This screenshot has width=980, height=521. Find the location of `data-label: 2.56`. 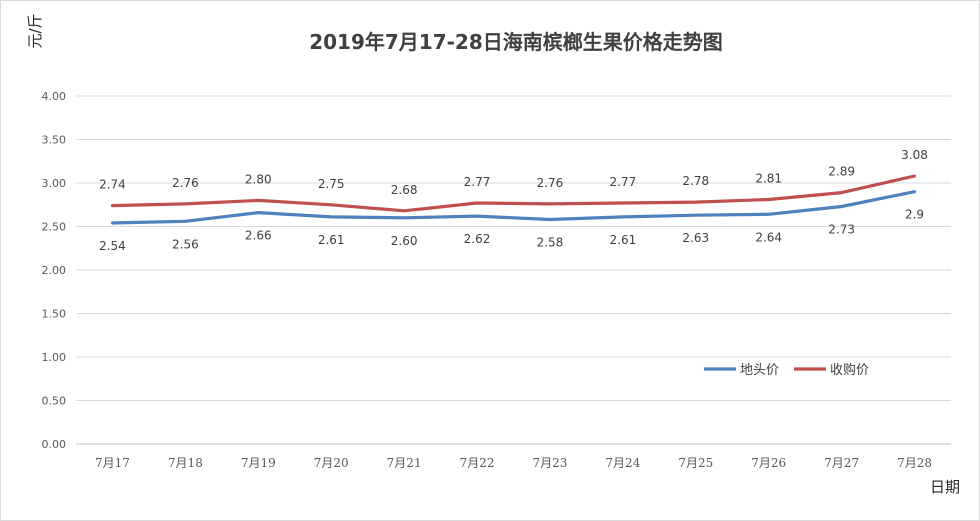

data-label: 2.56 is located at coordinates (185, 244).